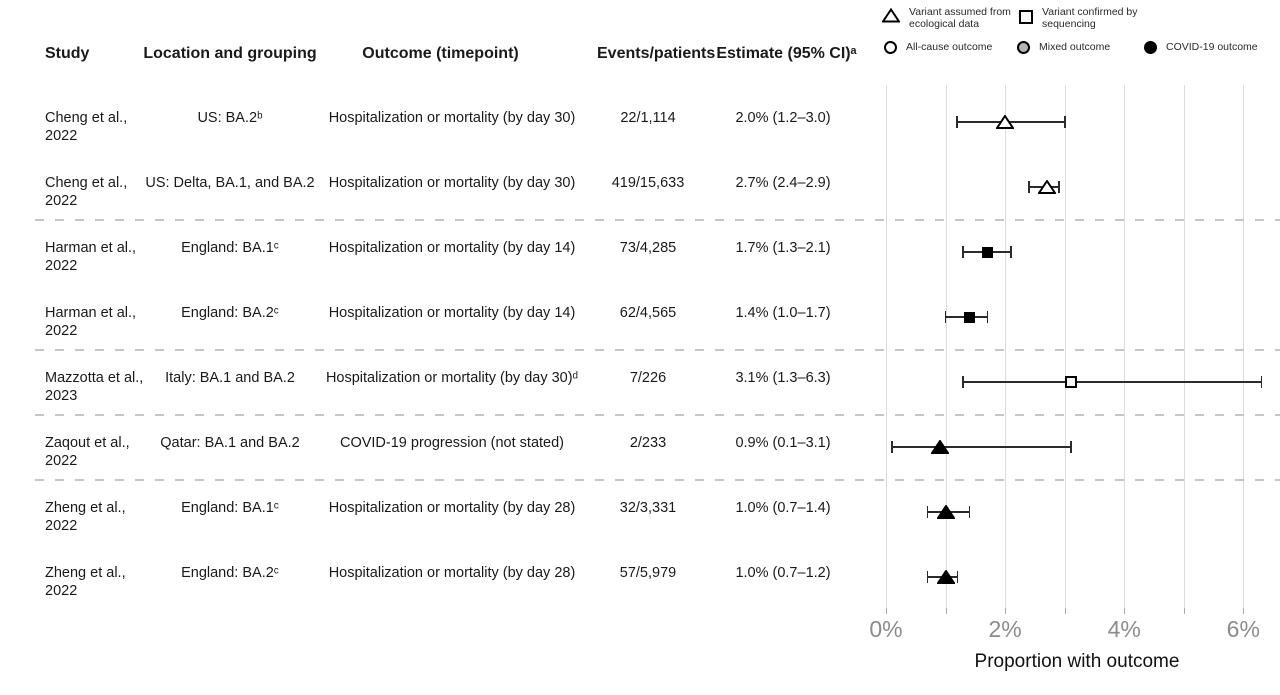  Describe the element at coordinates (945, 579) in the screenshot. I see `marker-triangle-filled` at that location.